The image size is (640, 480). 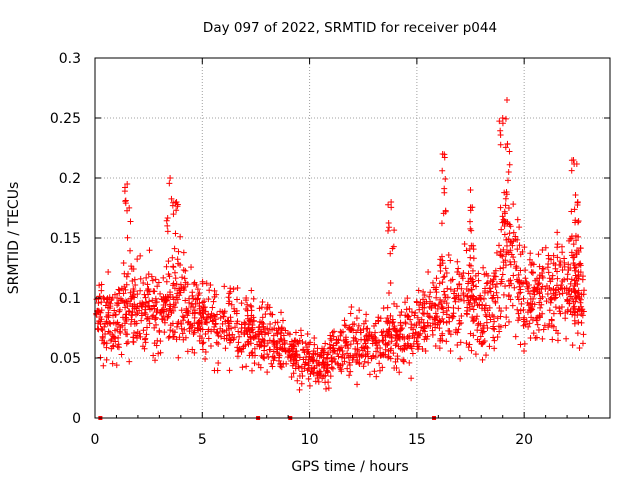 I want to click on x-tick-labels: 0 5 10 15 20, so click(x=312, y=440).